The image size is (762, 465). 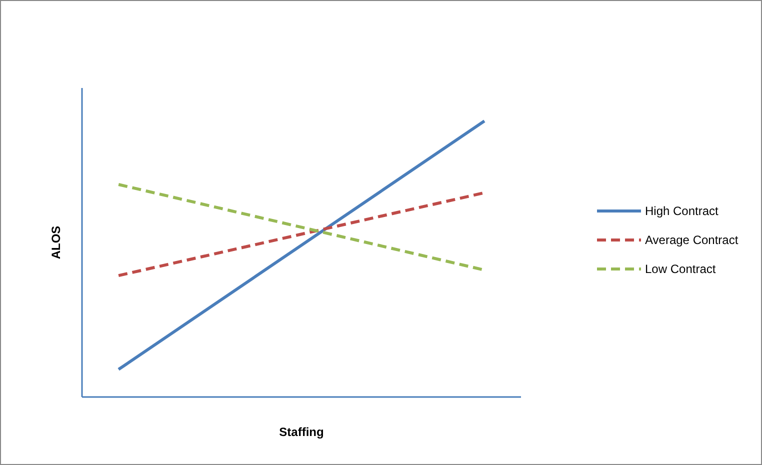 I want to click on legend-label: Low Contract, so click(x=680, y=269).